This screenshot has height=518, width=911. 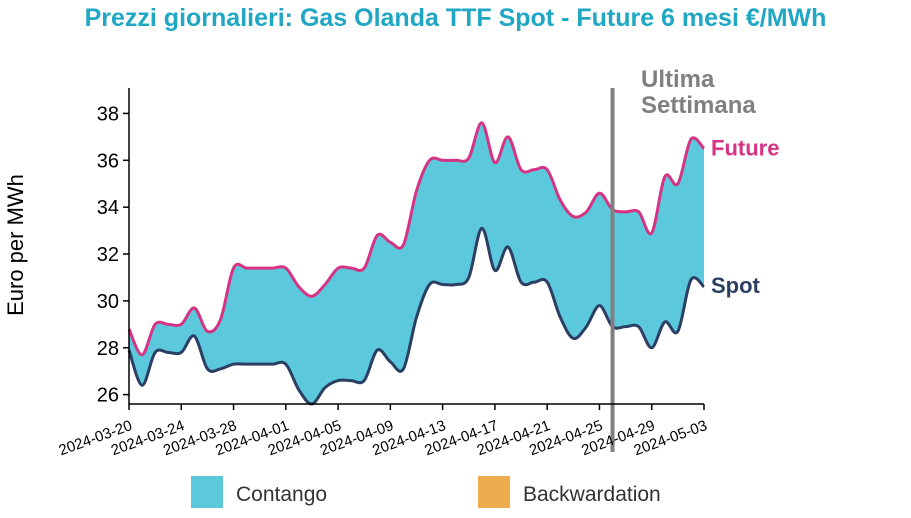 I want to click on y-axis-label: Euro per MWh, so click(x=15, y=245).